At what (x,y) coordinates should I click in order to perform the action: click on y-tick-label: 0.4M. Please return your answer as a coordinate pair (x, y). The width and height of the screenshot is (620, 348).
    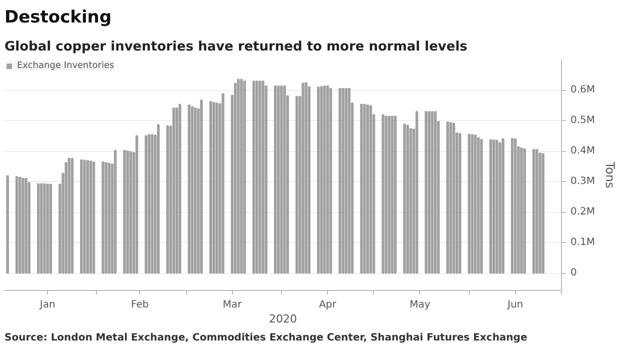
    Looking at the image, I should click on (583, 151).